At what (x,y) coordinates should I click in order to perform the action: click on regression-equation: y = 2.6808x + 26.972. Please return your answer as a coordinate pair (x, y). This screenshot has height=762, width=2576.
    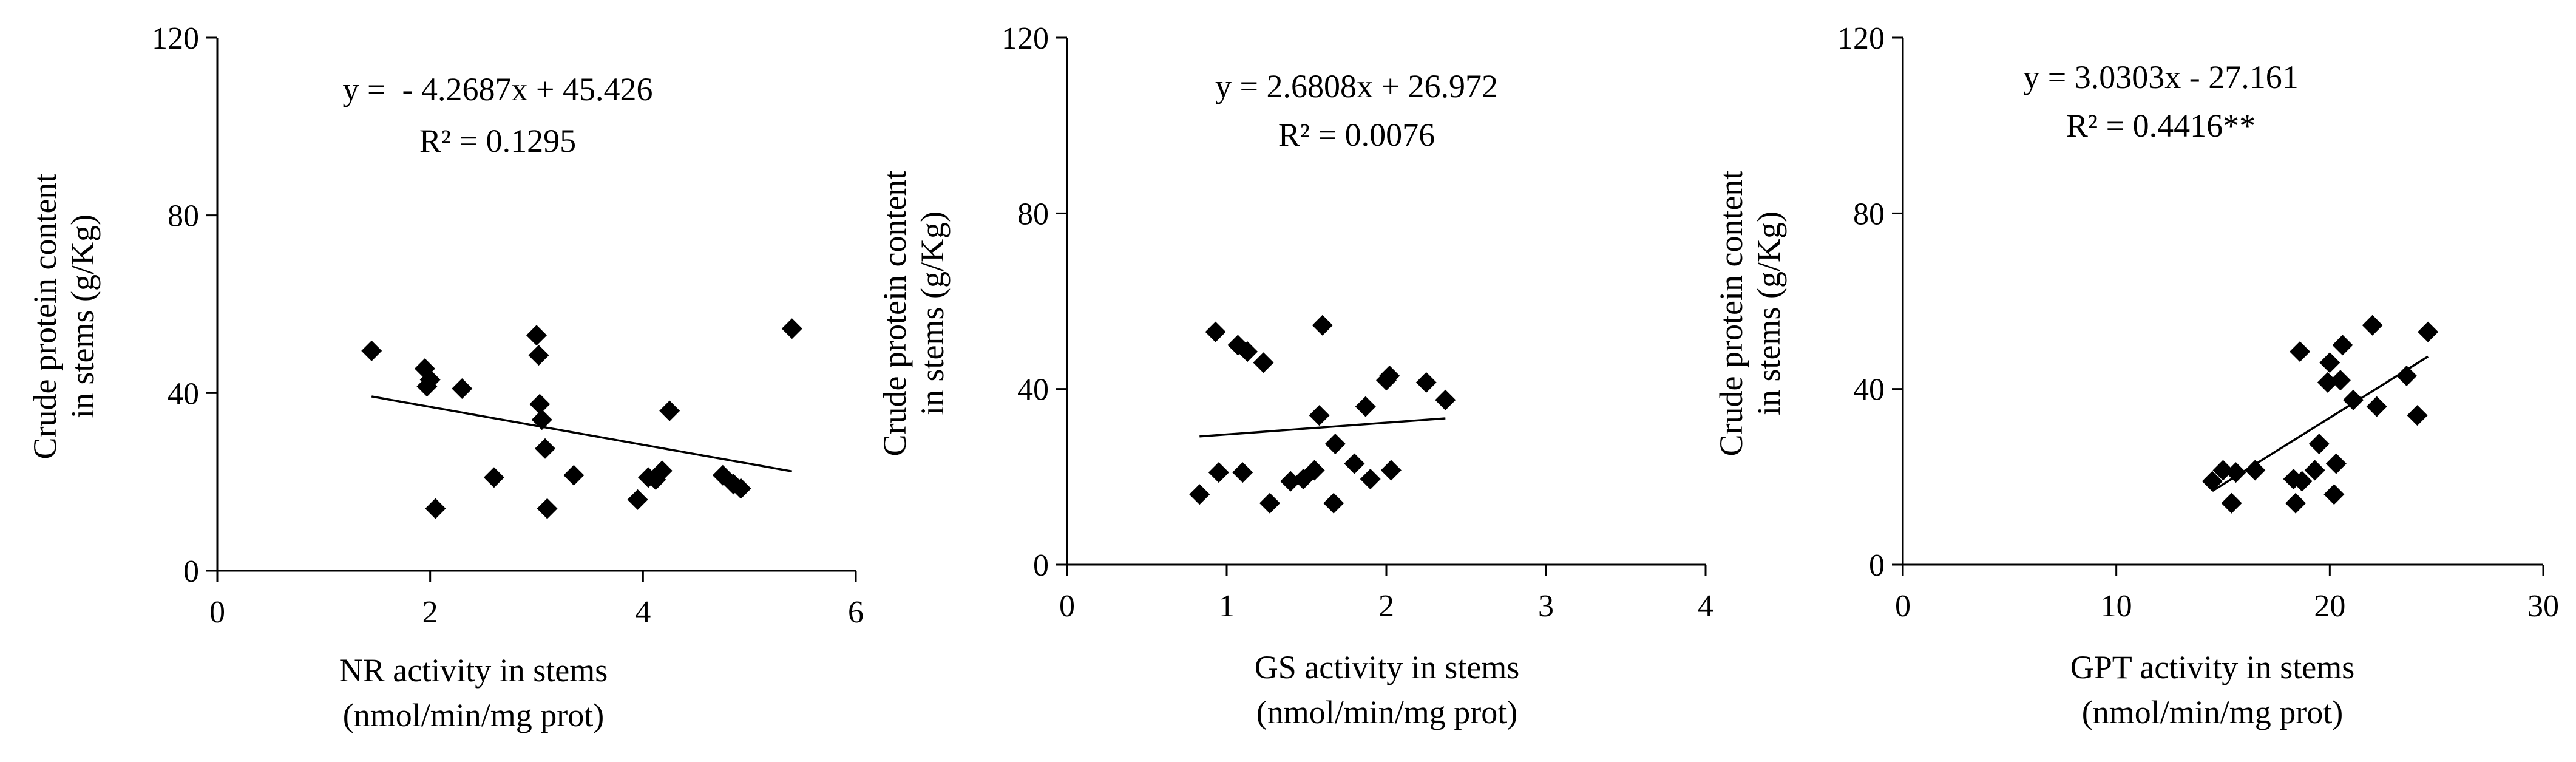
    Looking at the image, I should click on (1356, 86).